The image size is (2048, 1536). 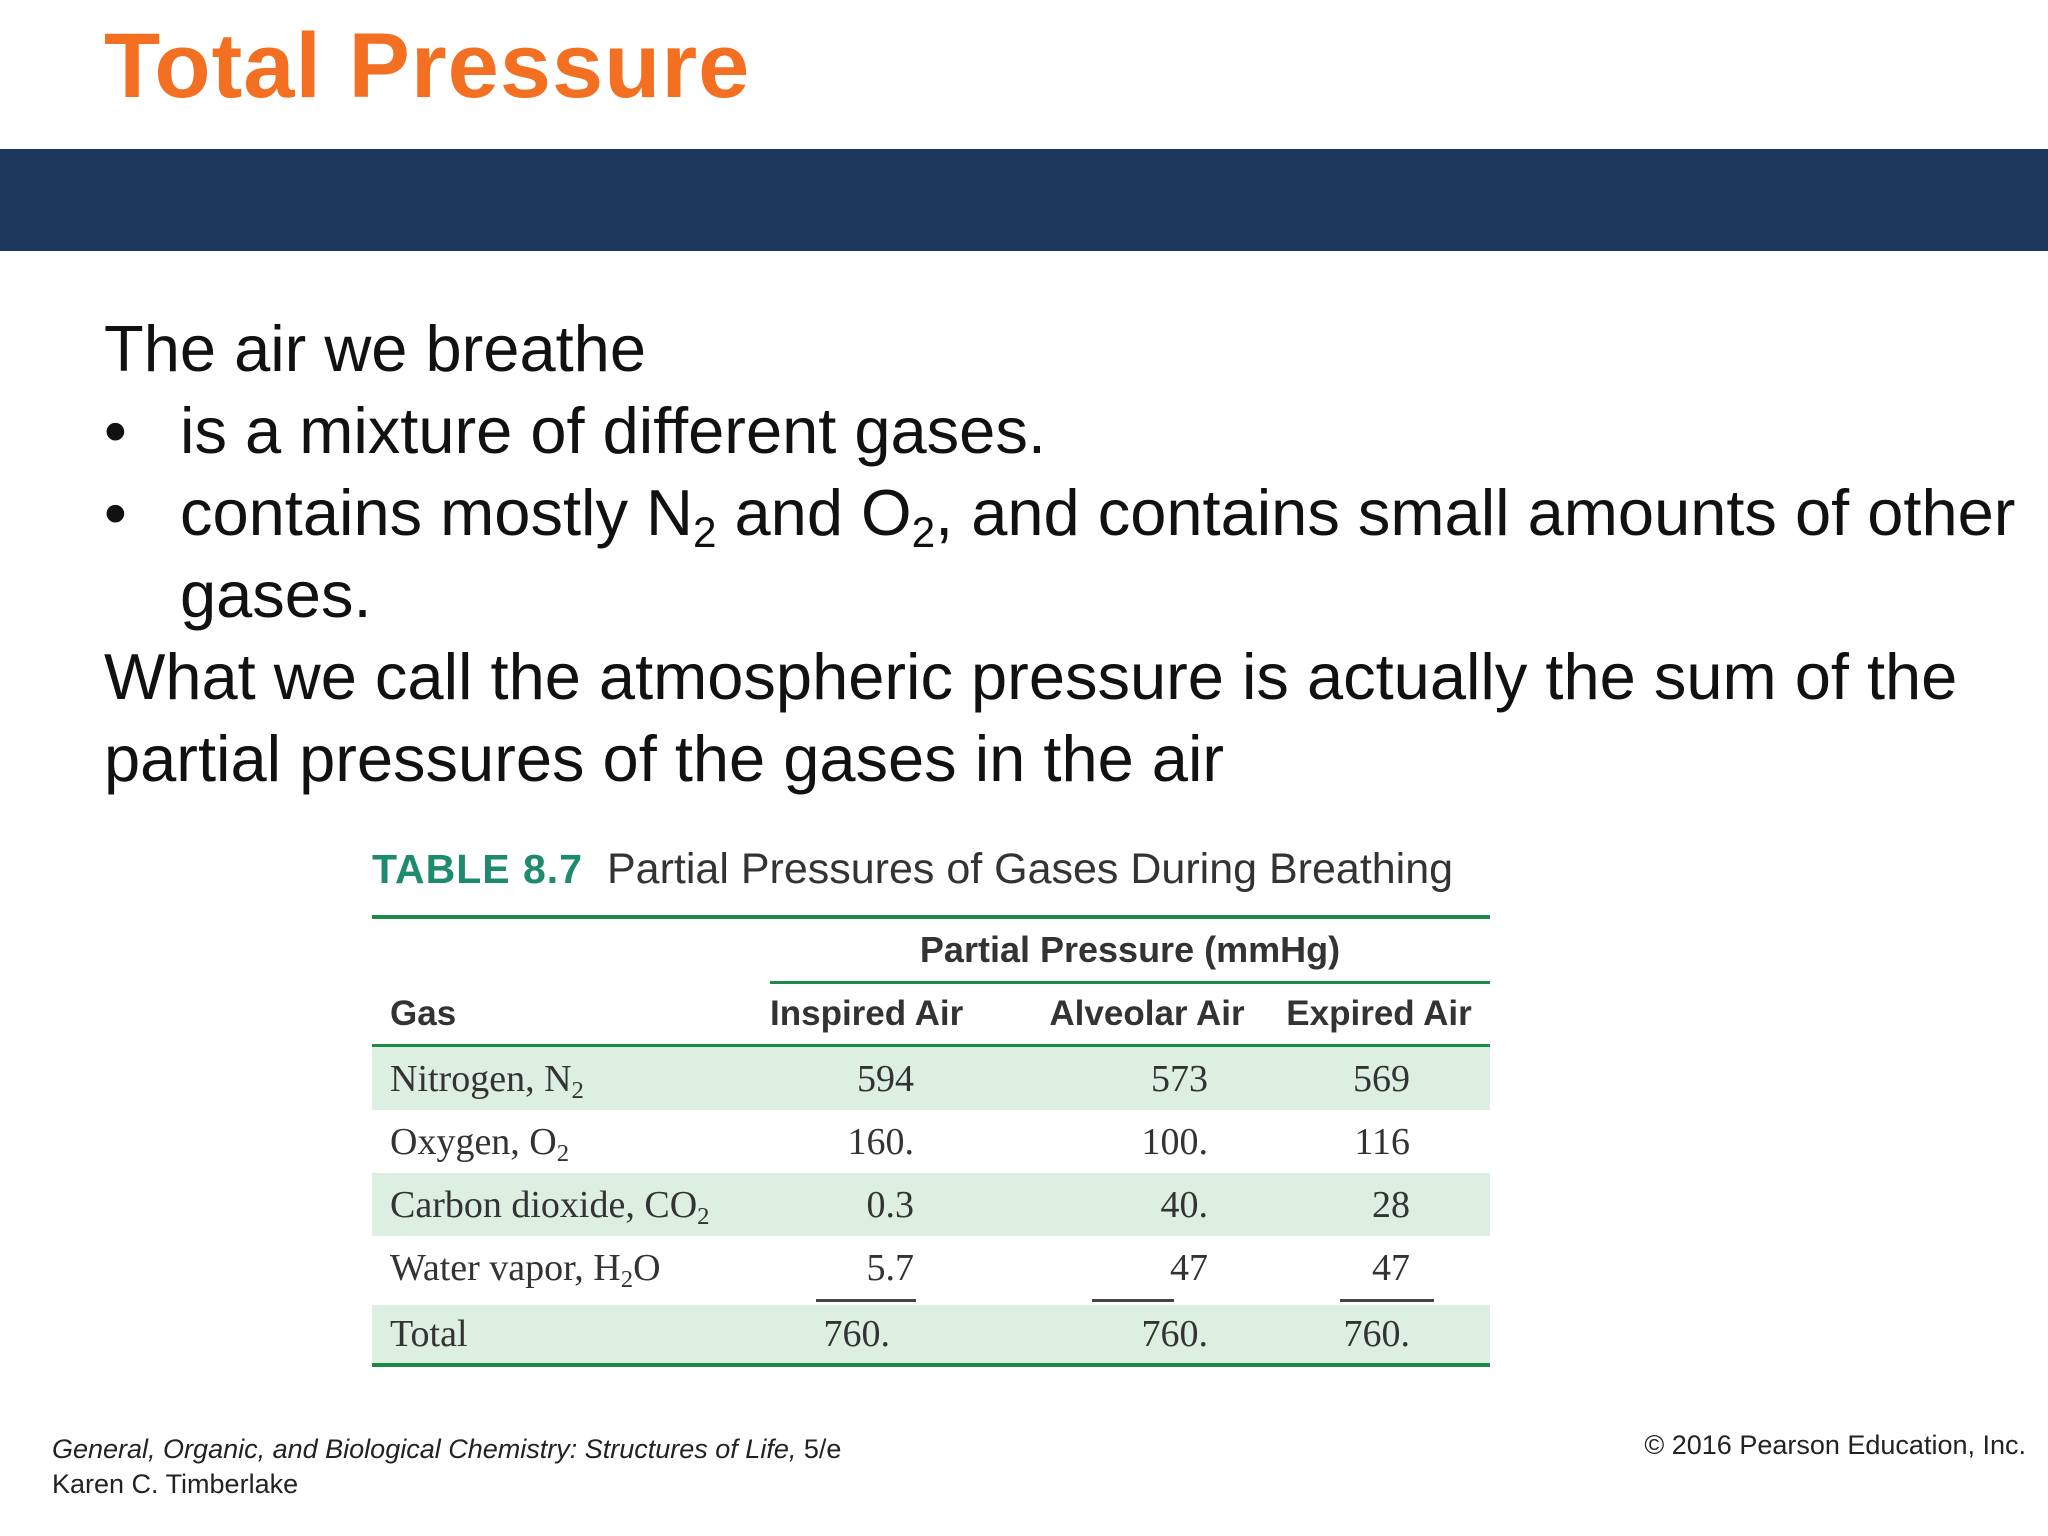 I want to click on header-rule, so click(x=931, y=1045).